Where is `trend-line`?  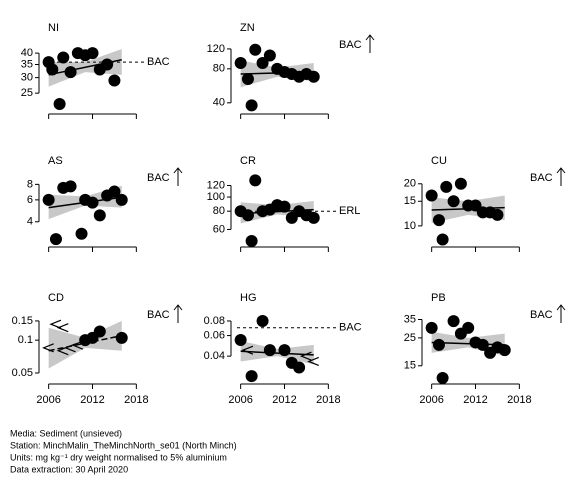 trend-line is located at coordinates (277, 353).